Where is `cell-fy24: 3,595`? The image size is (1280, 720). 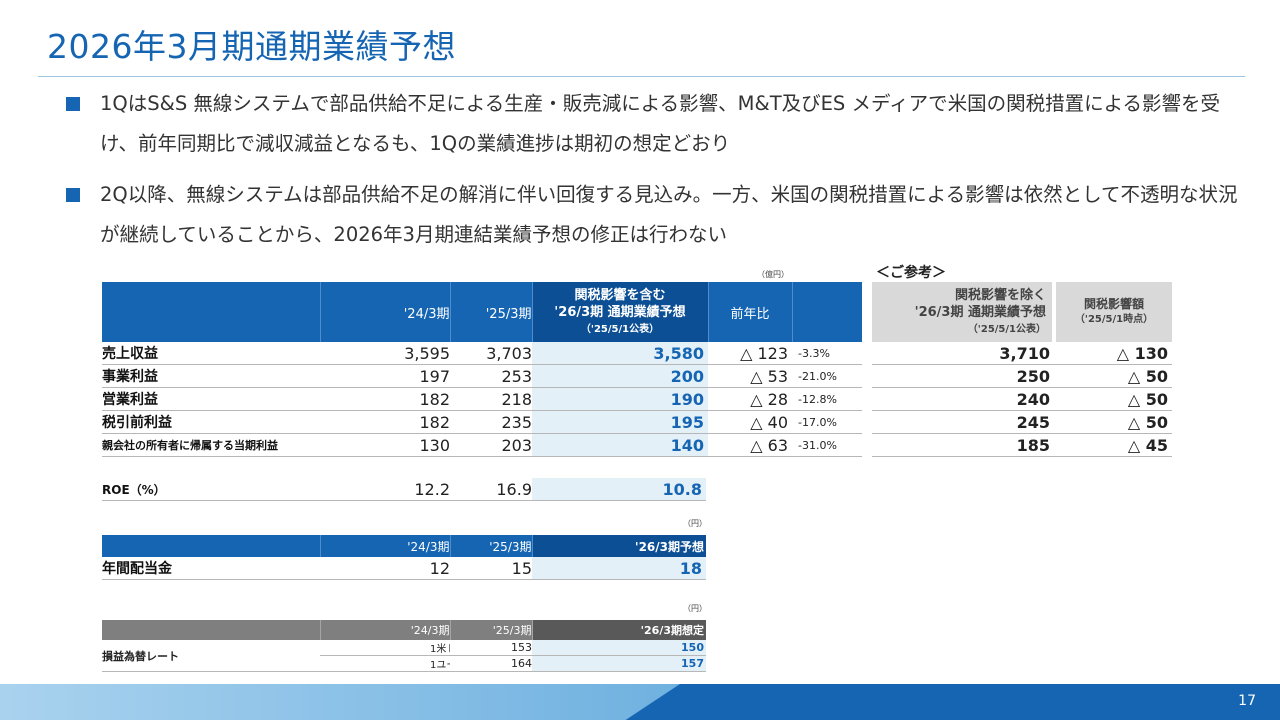
cell-fy24: 3,595 is located at coordinates (385, 353).